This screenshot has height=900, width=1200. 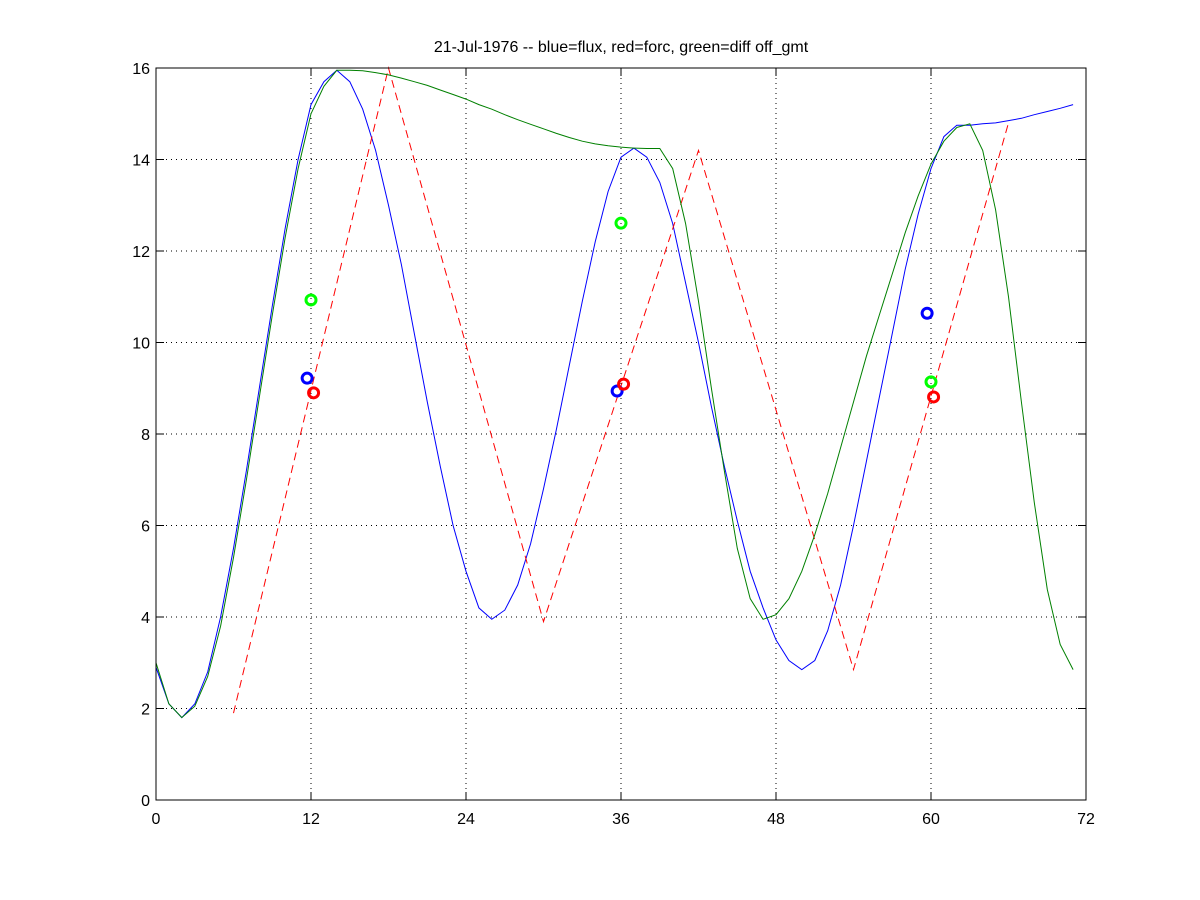 What do you see at coordinates (145, 618) in the screenshot?
I see `y-tick-label: 4` at bounding box center [145, 618].